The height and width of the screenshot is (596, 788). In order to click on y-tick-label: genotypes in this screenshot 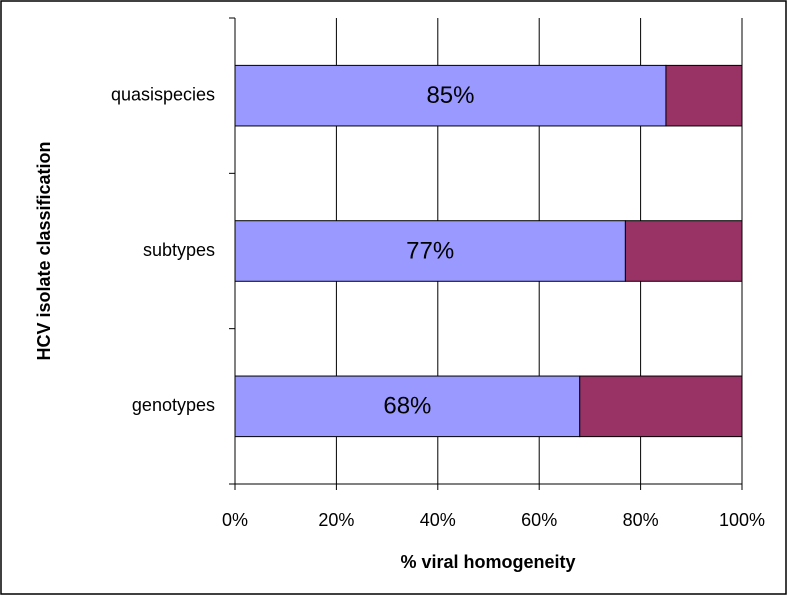, I will do `click(173, 405)`.